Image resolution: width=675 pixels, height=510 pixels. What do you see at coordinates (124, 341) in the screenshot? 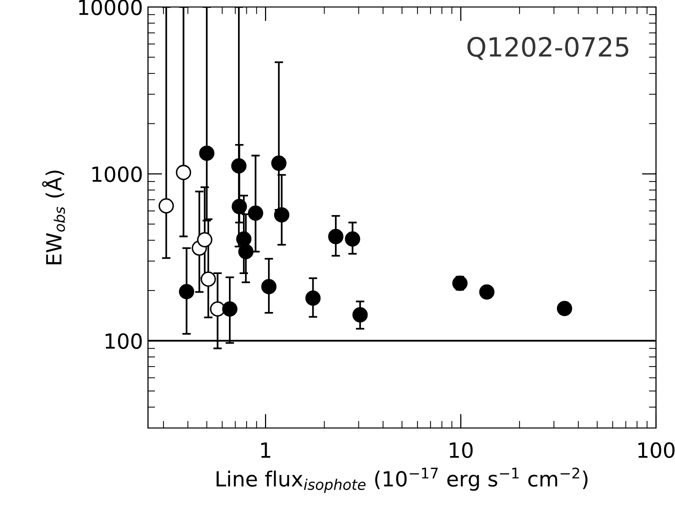
I see `y-tick-label: 100` at bounding box center [124, 341].